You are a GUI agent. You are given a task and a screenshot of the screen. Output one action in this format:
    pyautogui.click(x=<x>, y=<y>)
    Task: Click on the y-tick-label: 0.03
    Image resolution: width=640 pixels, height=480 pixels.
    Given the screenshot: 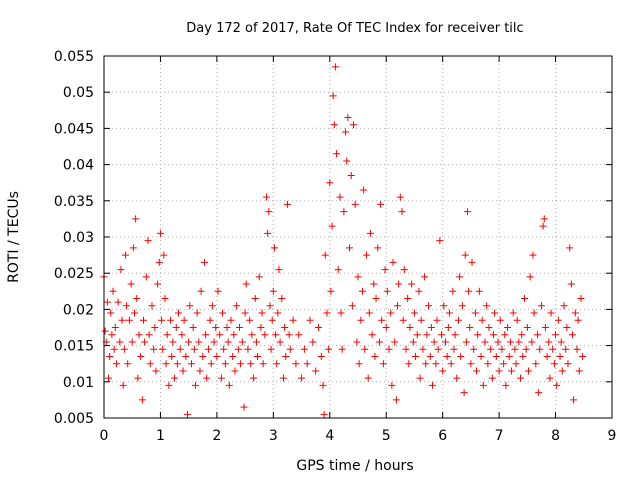 What is the action you would take?
    pyautogui.click(x=78, y=238)
    